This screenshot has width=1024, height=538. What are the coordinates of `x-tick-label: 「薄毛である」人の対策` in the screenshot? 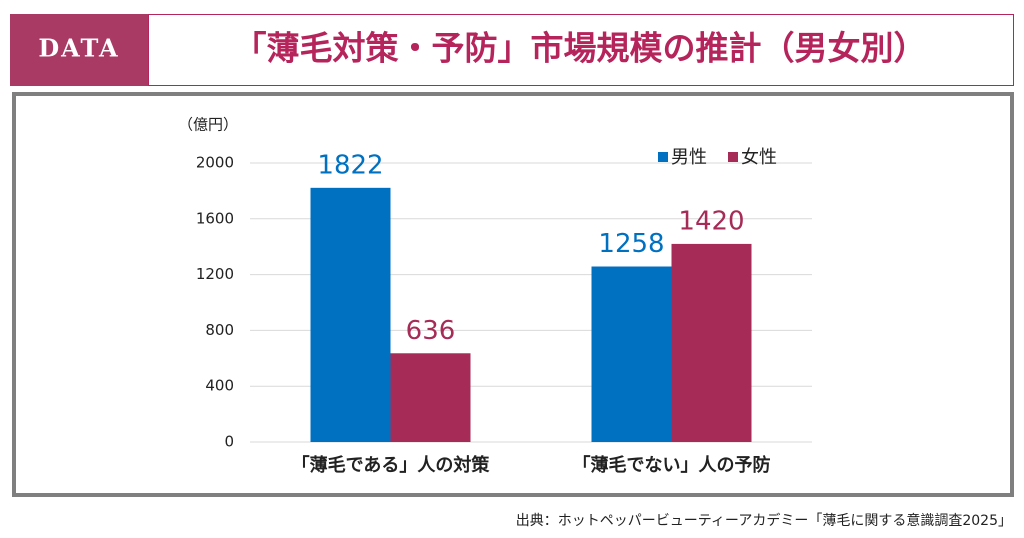 It's located at (391, 465).